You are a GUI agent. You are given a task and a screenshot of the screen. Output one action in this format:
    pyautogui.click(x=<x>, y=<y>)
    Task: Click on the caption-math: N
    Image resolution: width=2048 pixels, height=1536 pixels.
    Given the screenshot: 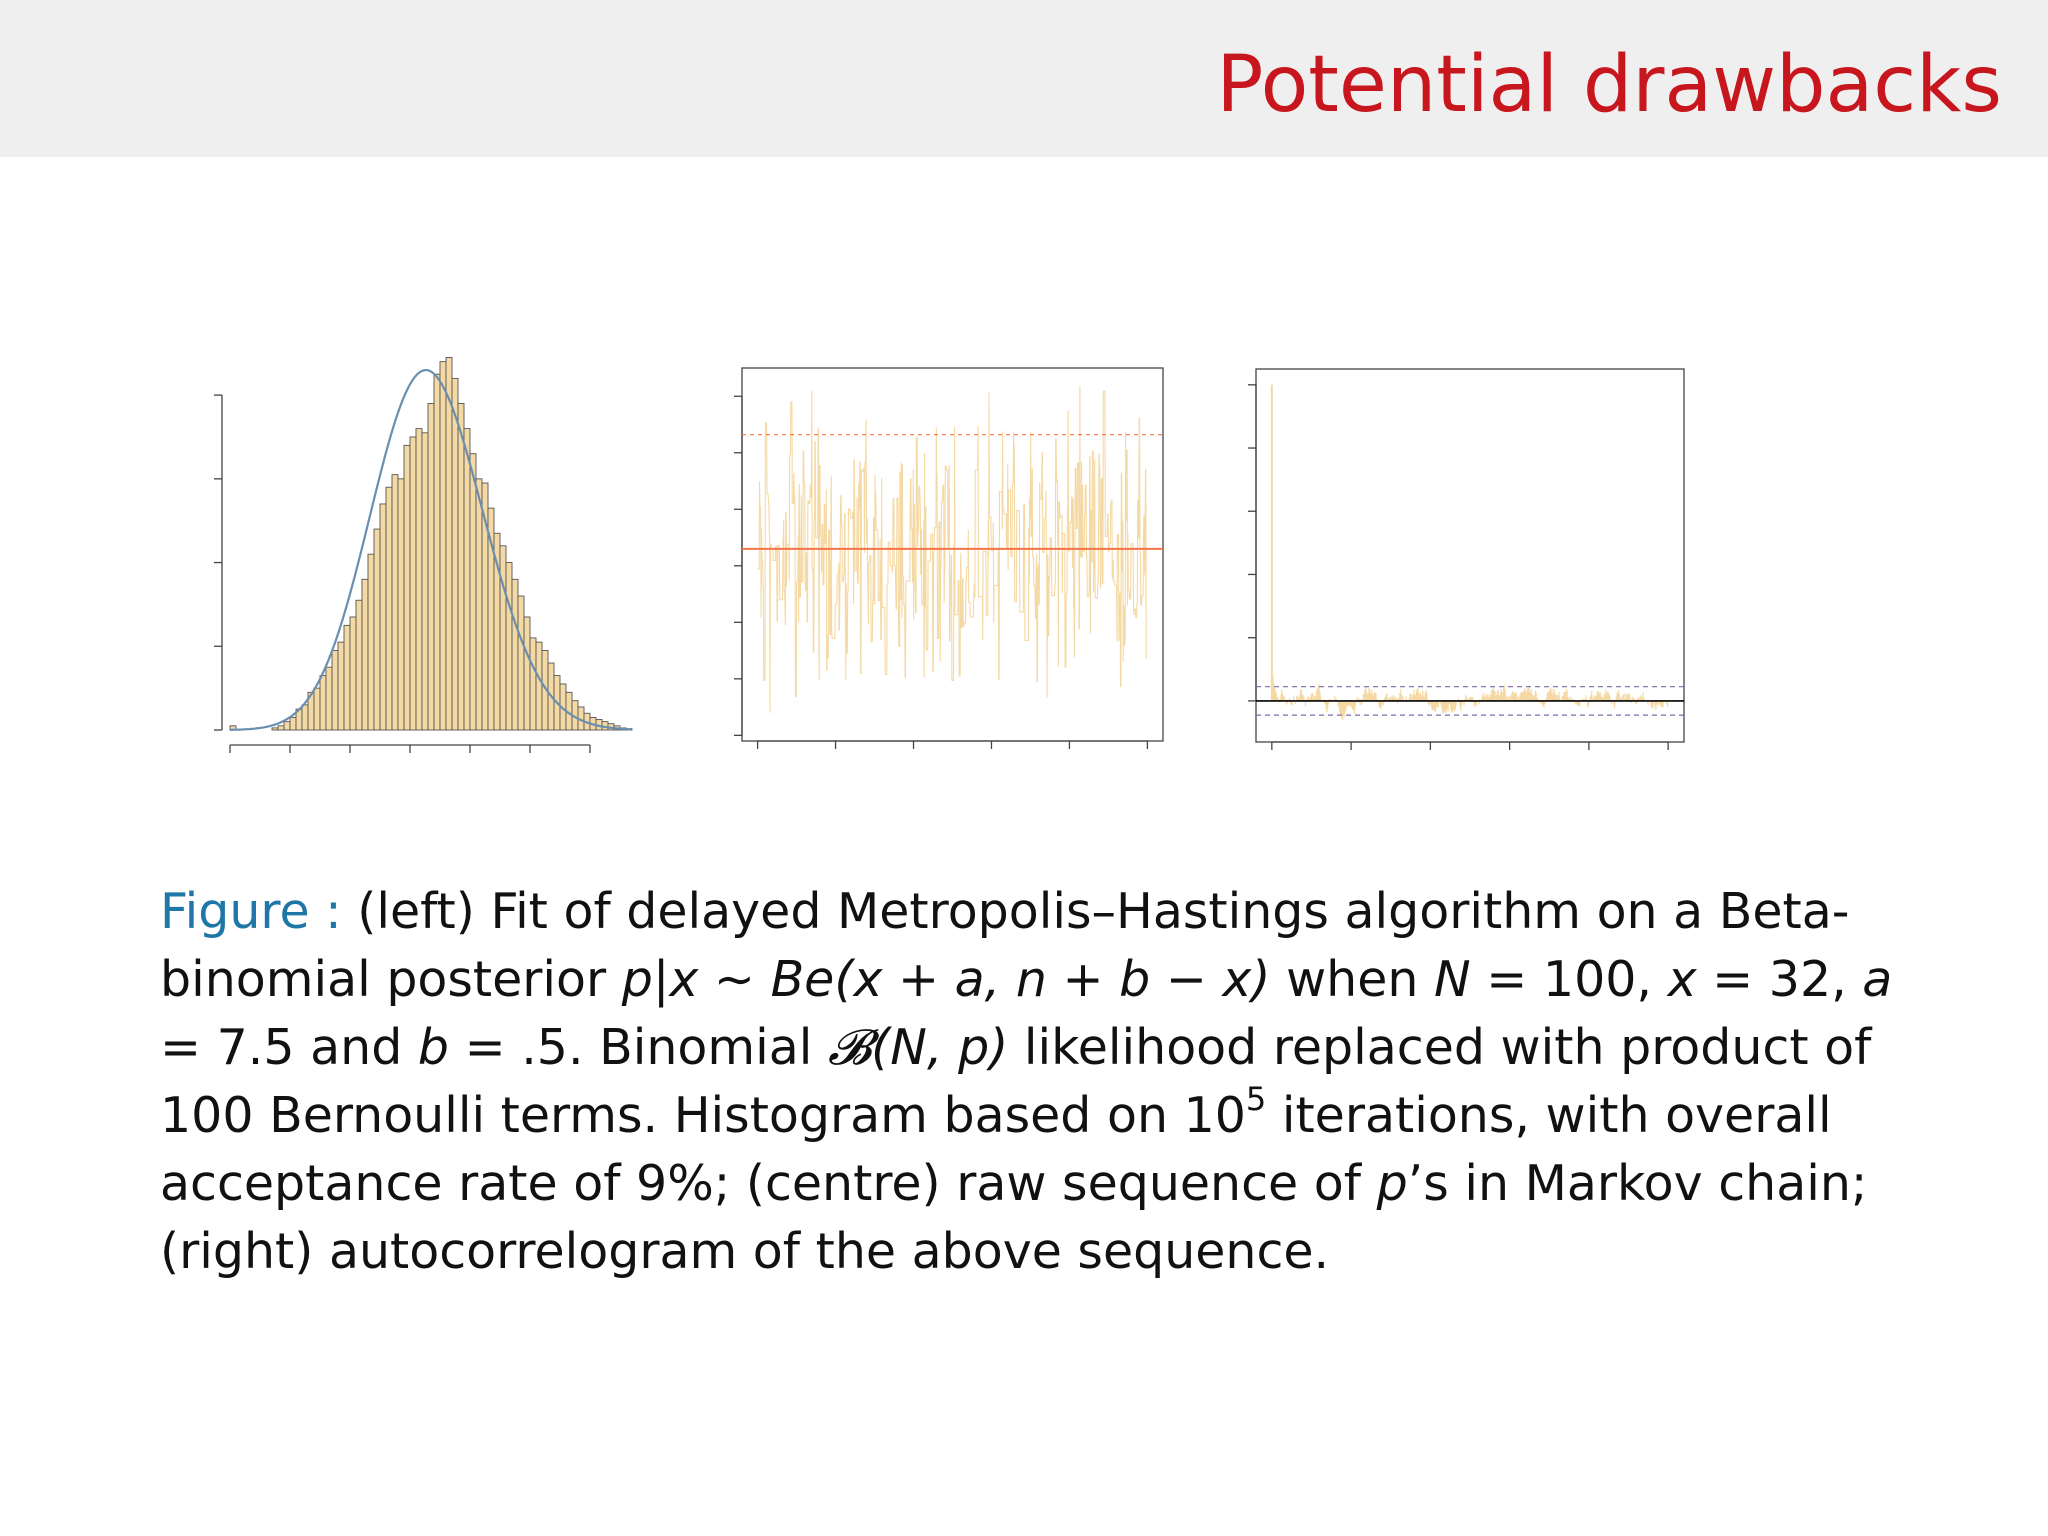 What is the action you would take?
    pyautogui.click(x=1452, y=979)
    